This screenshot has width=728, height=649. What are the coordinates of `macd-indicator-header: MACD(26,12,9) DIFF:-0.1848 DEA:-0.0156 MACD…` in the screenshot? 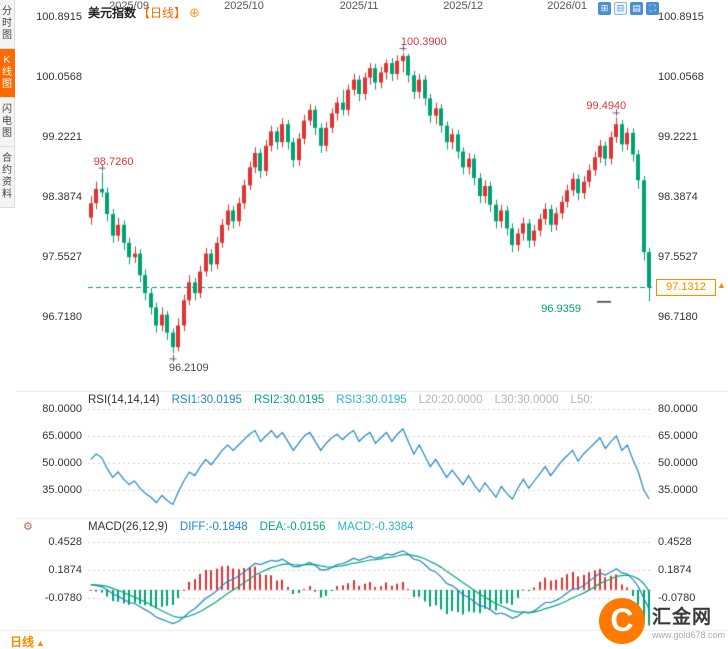 It's located at (257, 527).